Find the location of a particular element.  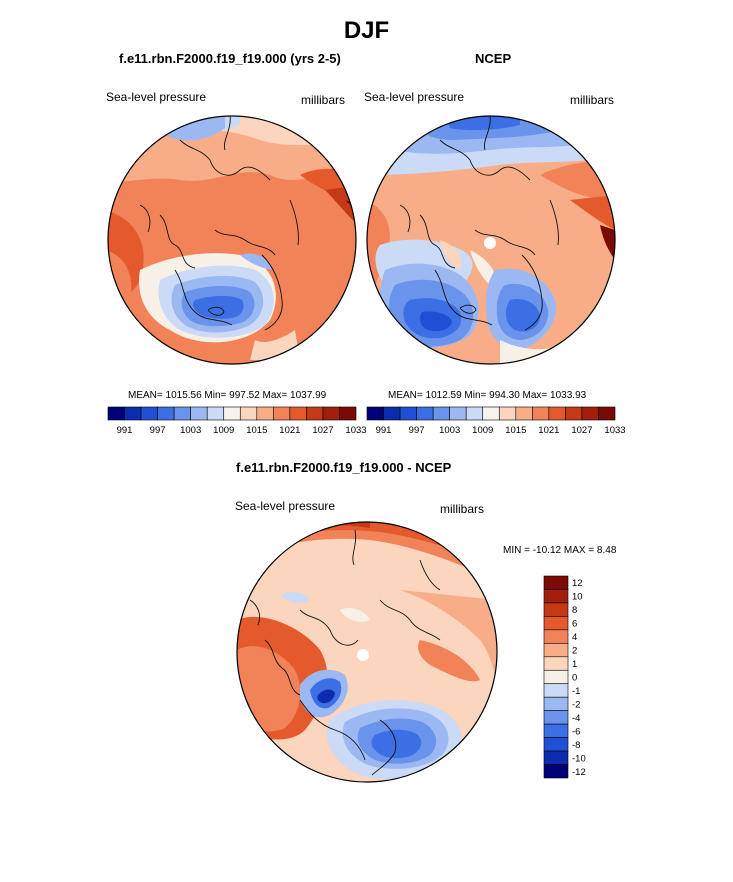

model-colorbar-tick-label: 1015 is located at coordinates (256, 430).